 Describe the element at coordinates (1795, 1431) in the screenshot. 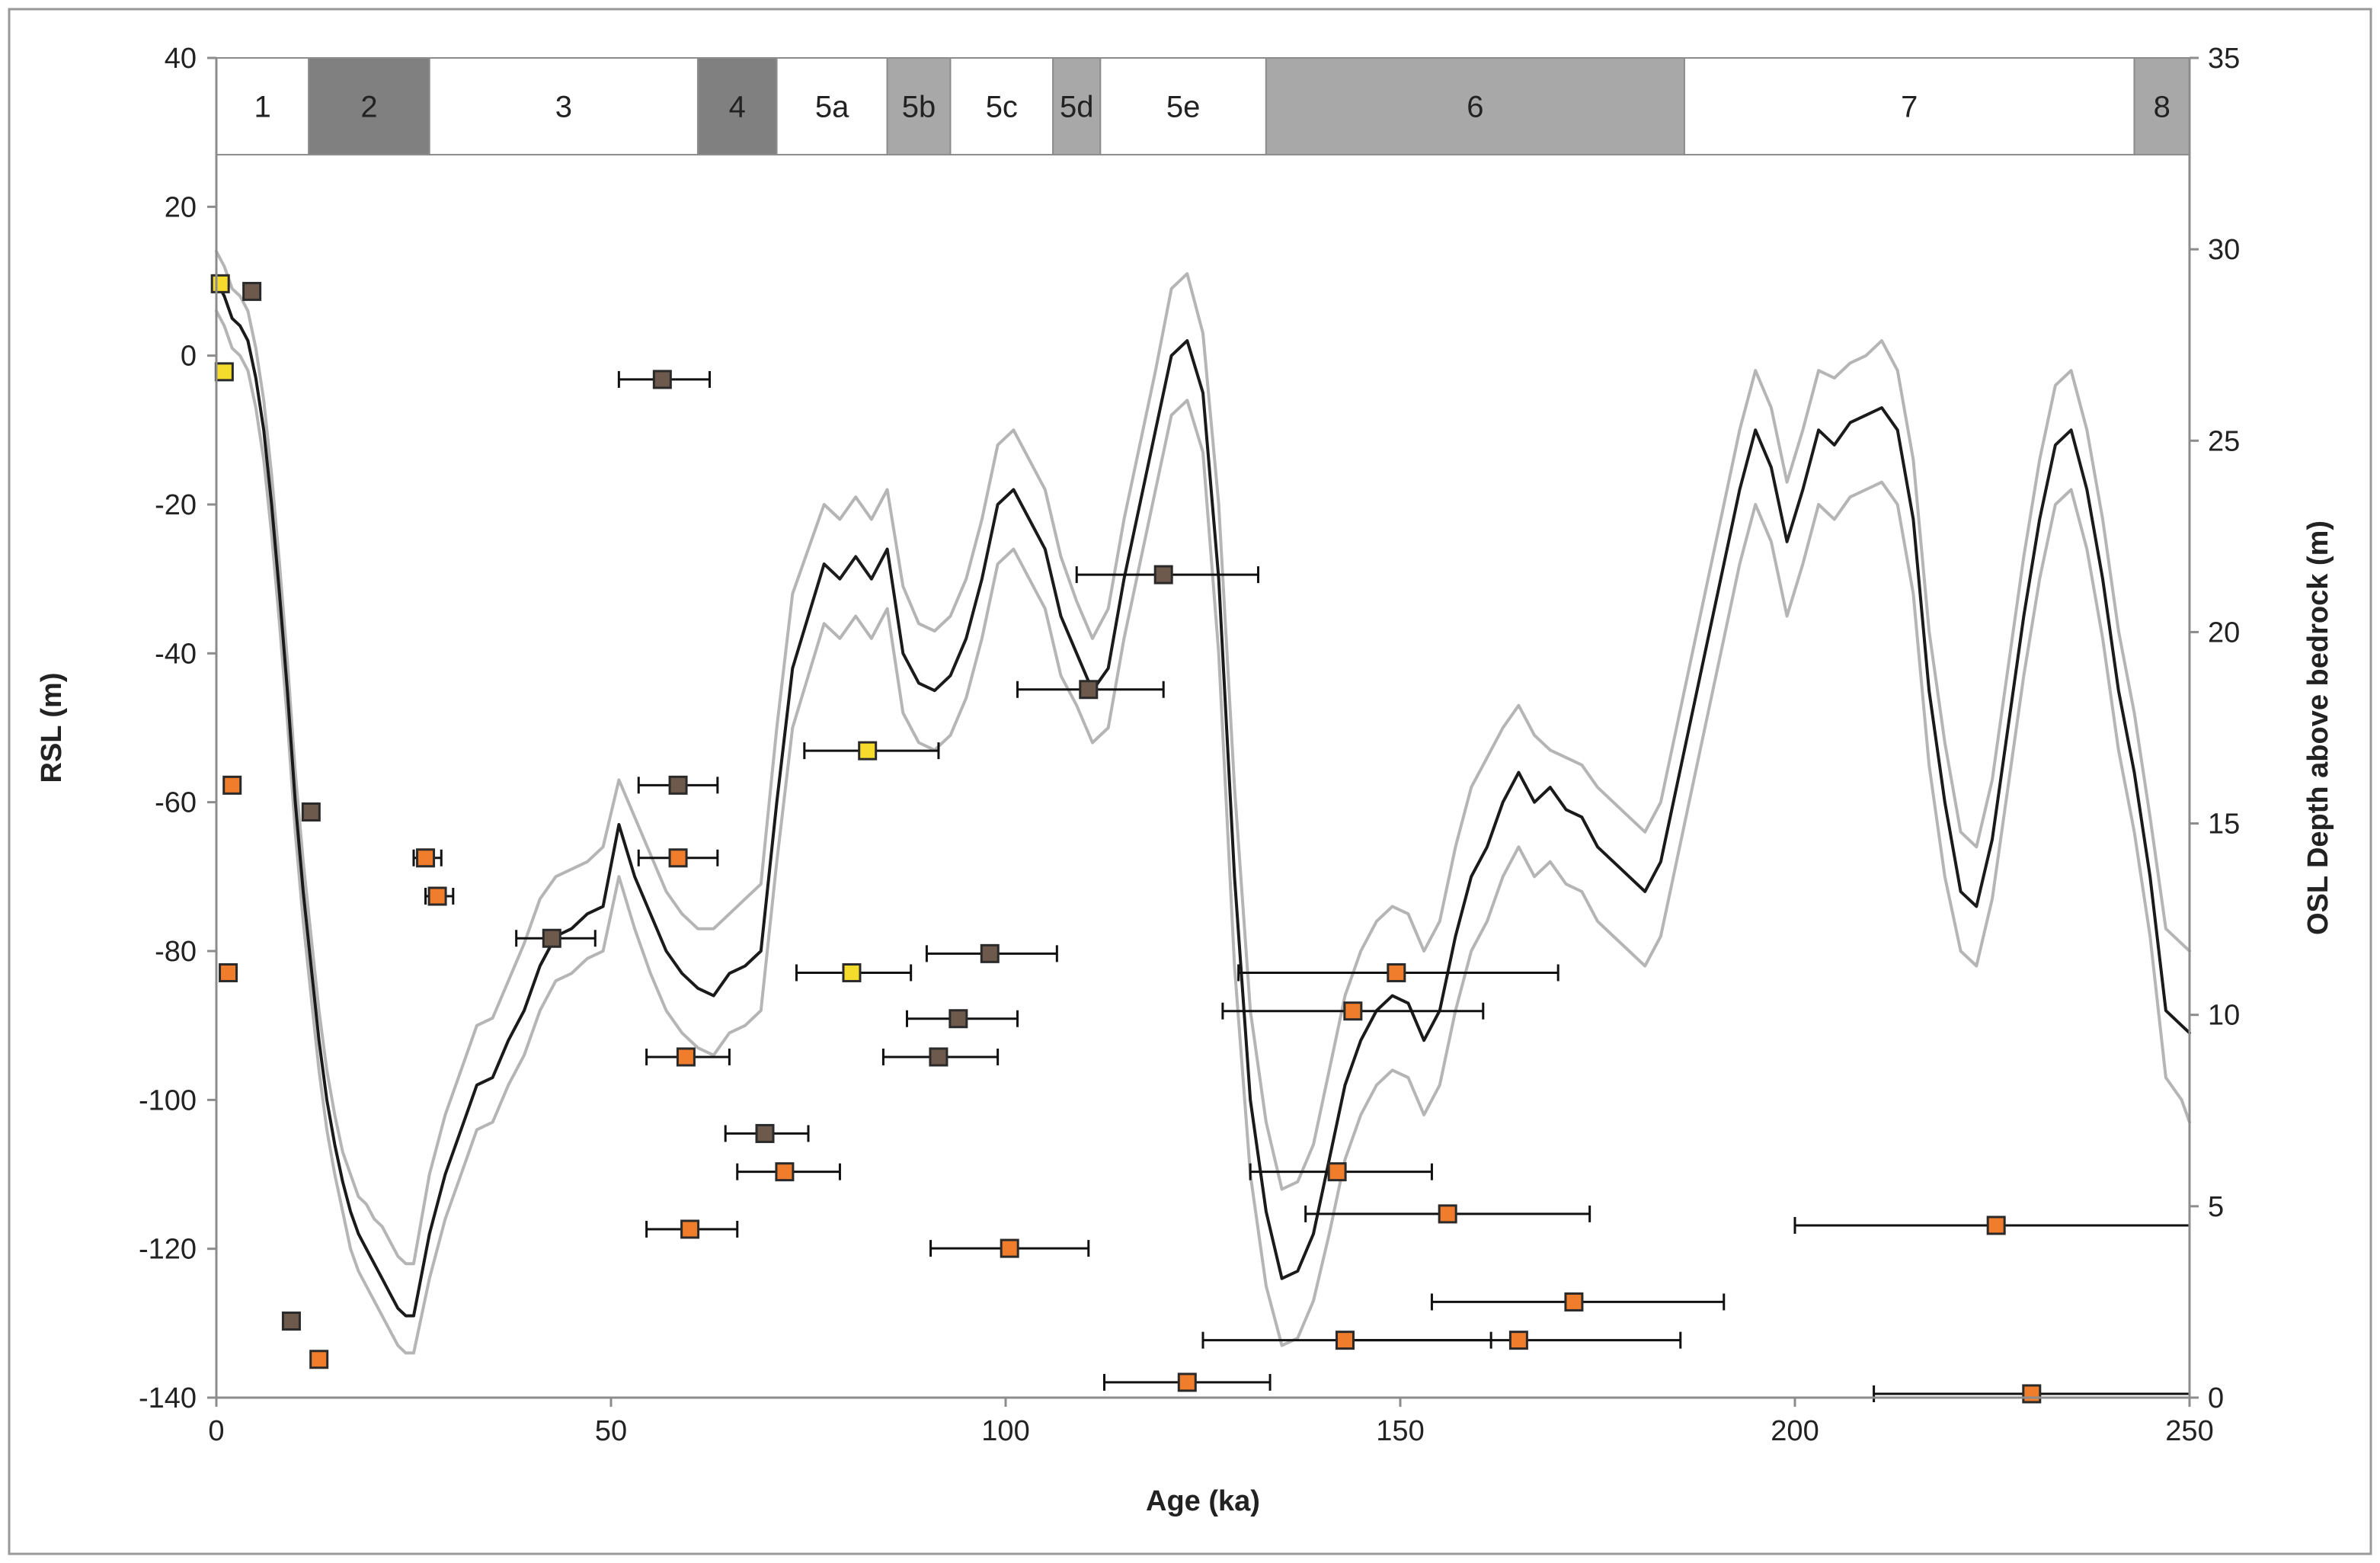

I see `x-tick-label: 200` at that location.